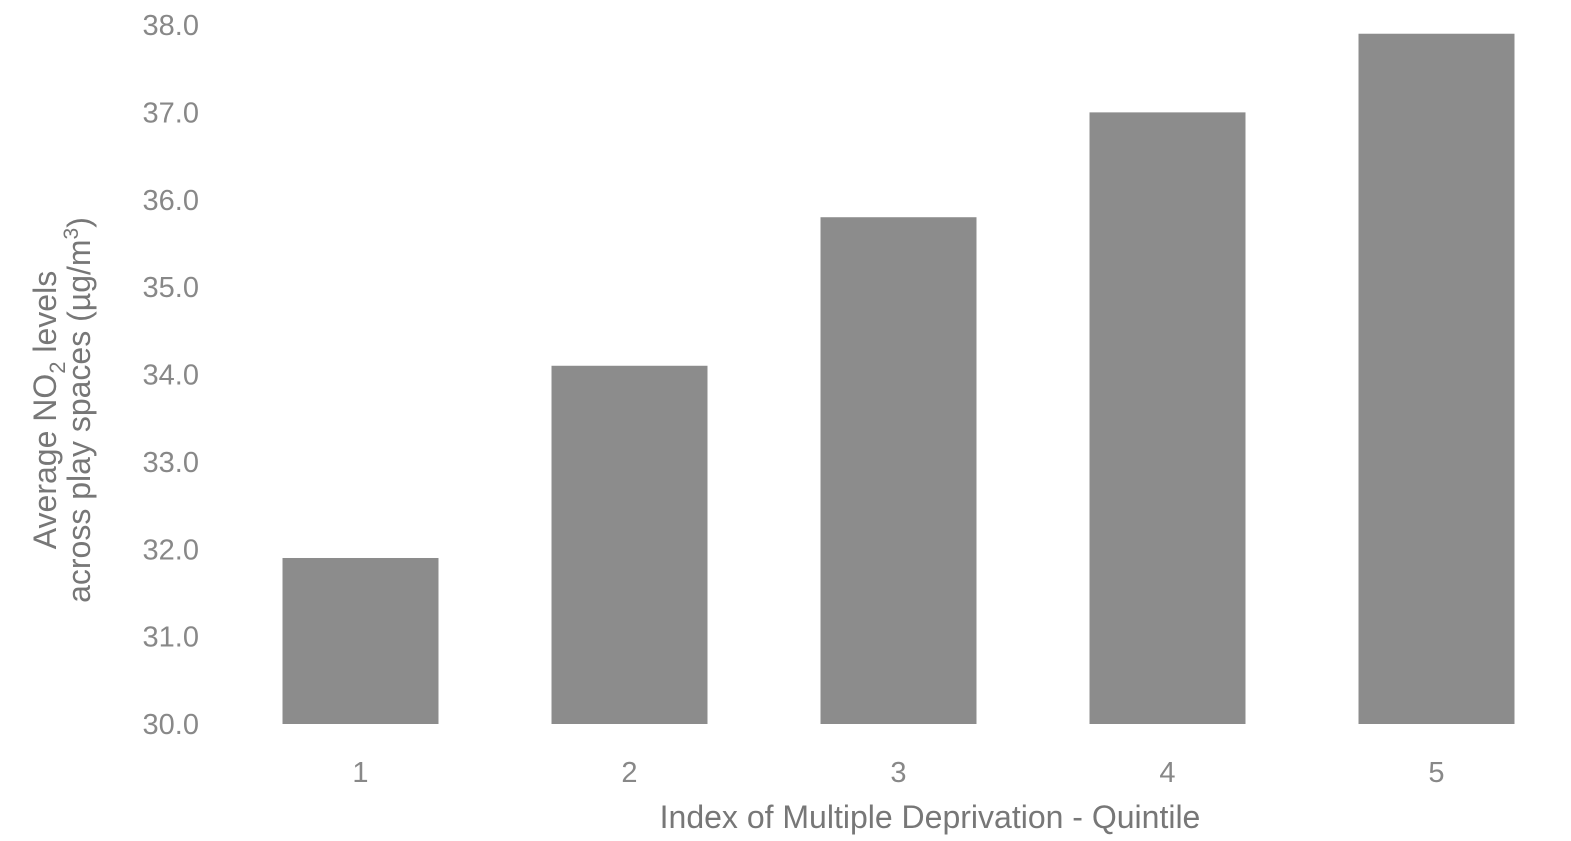 This screenshot has height=841, width=1571. I want to click on y-tick-label: 30.0, so click(171, 725).